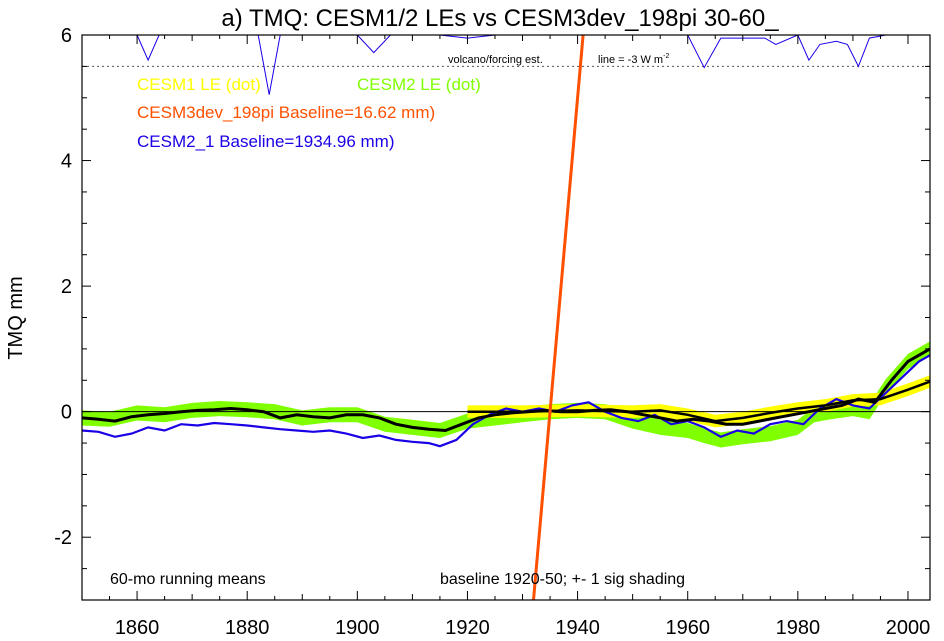 The width and height of the screenshot is (944, 641). Describe the element at coordinates (286, 112) in the screenshot. I see `legend-cesm3dev: CESM3dev_198pi Baseline=16.62 mm)` at that location.